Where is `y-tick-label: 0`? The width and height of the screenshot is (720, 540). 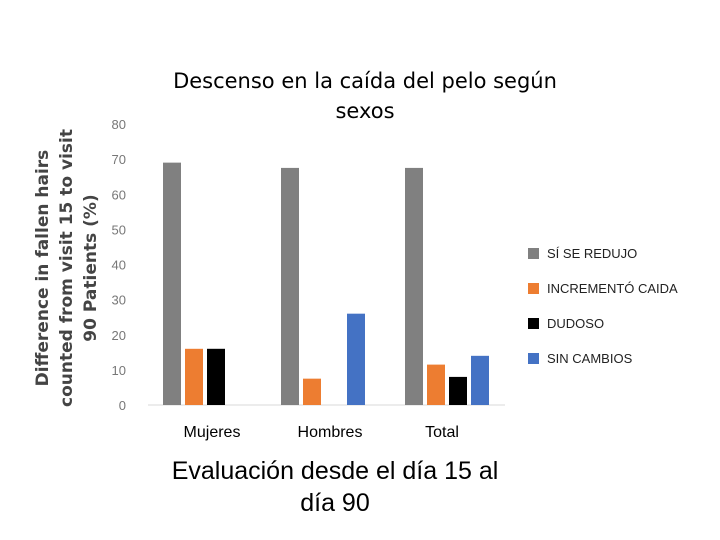
y-tick-label: 0 is located at coordinates (122, 405).